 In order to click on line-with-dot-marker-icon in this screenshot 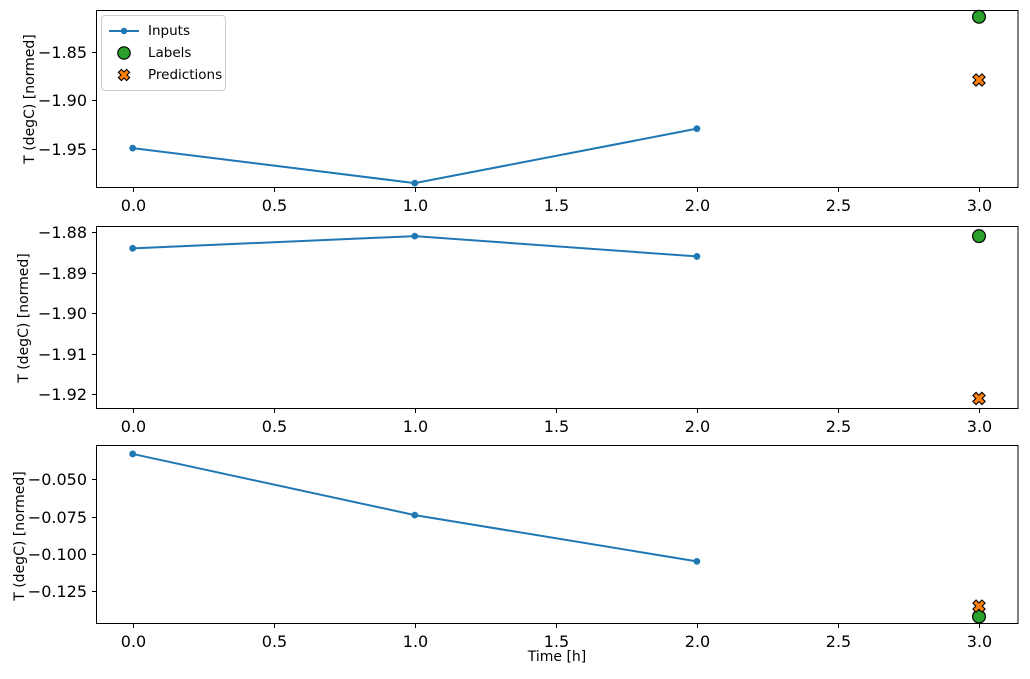, I will do `click(124, 31)`.